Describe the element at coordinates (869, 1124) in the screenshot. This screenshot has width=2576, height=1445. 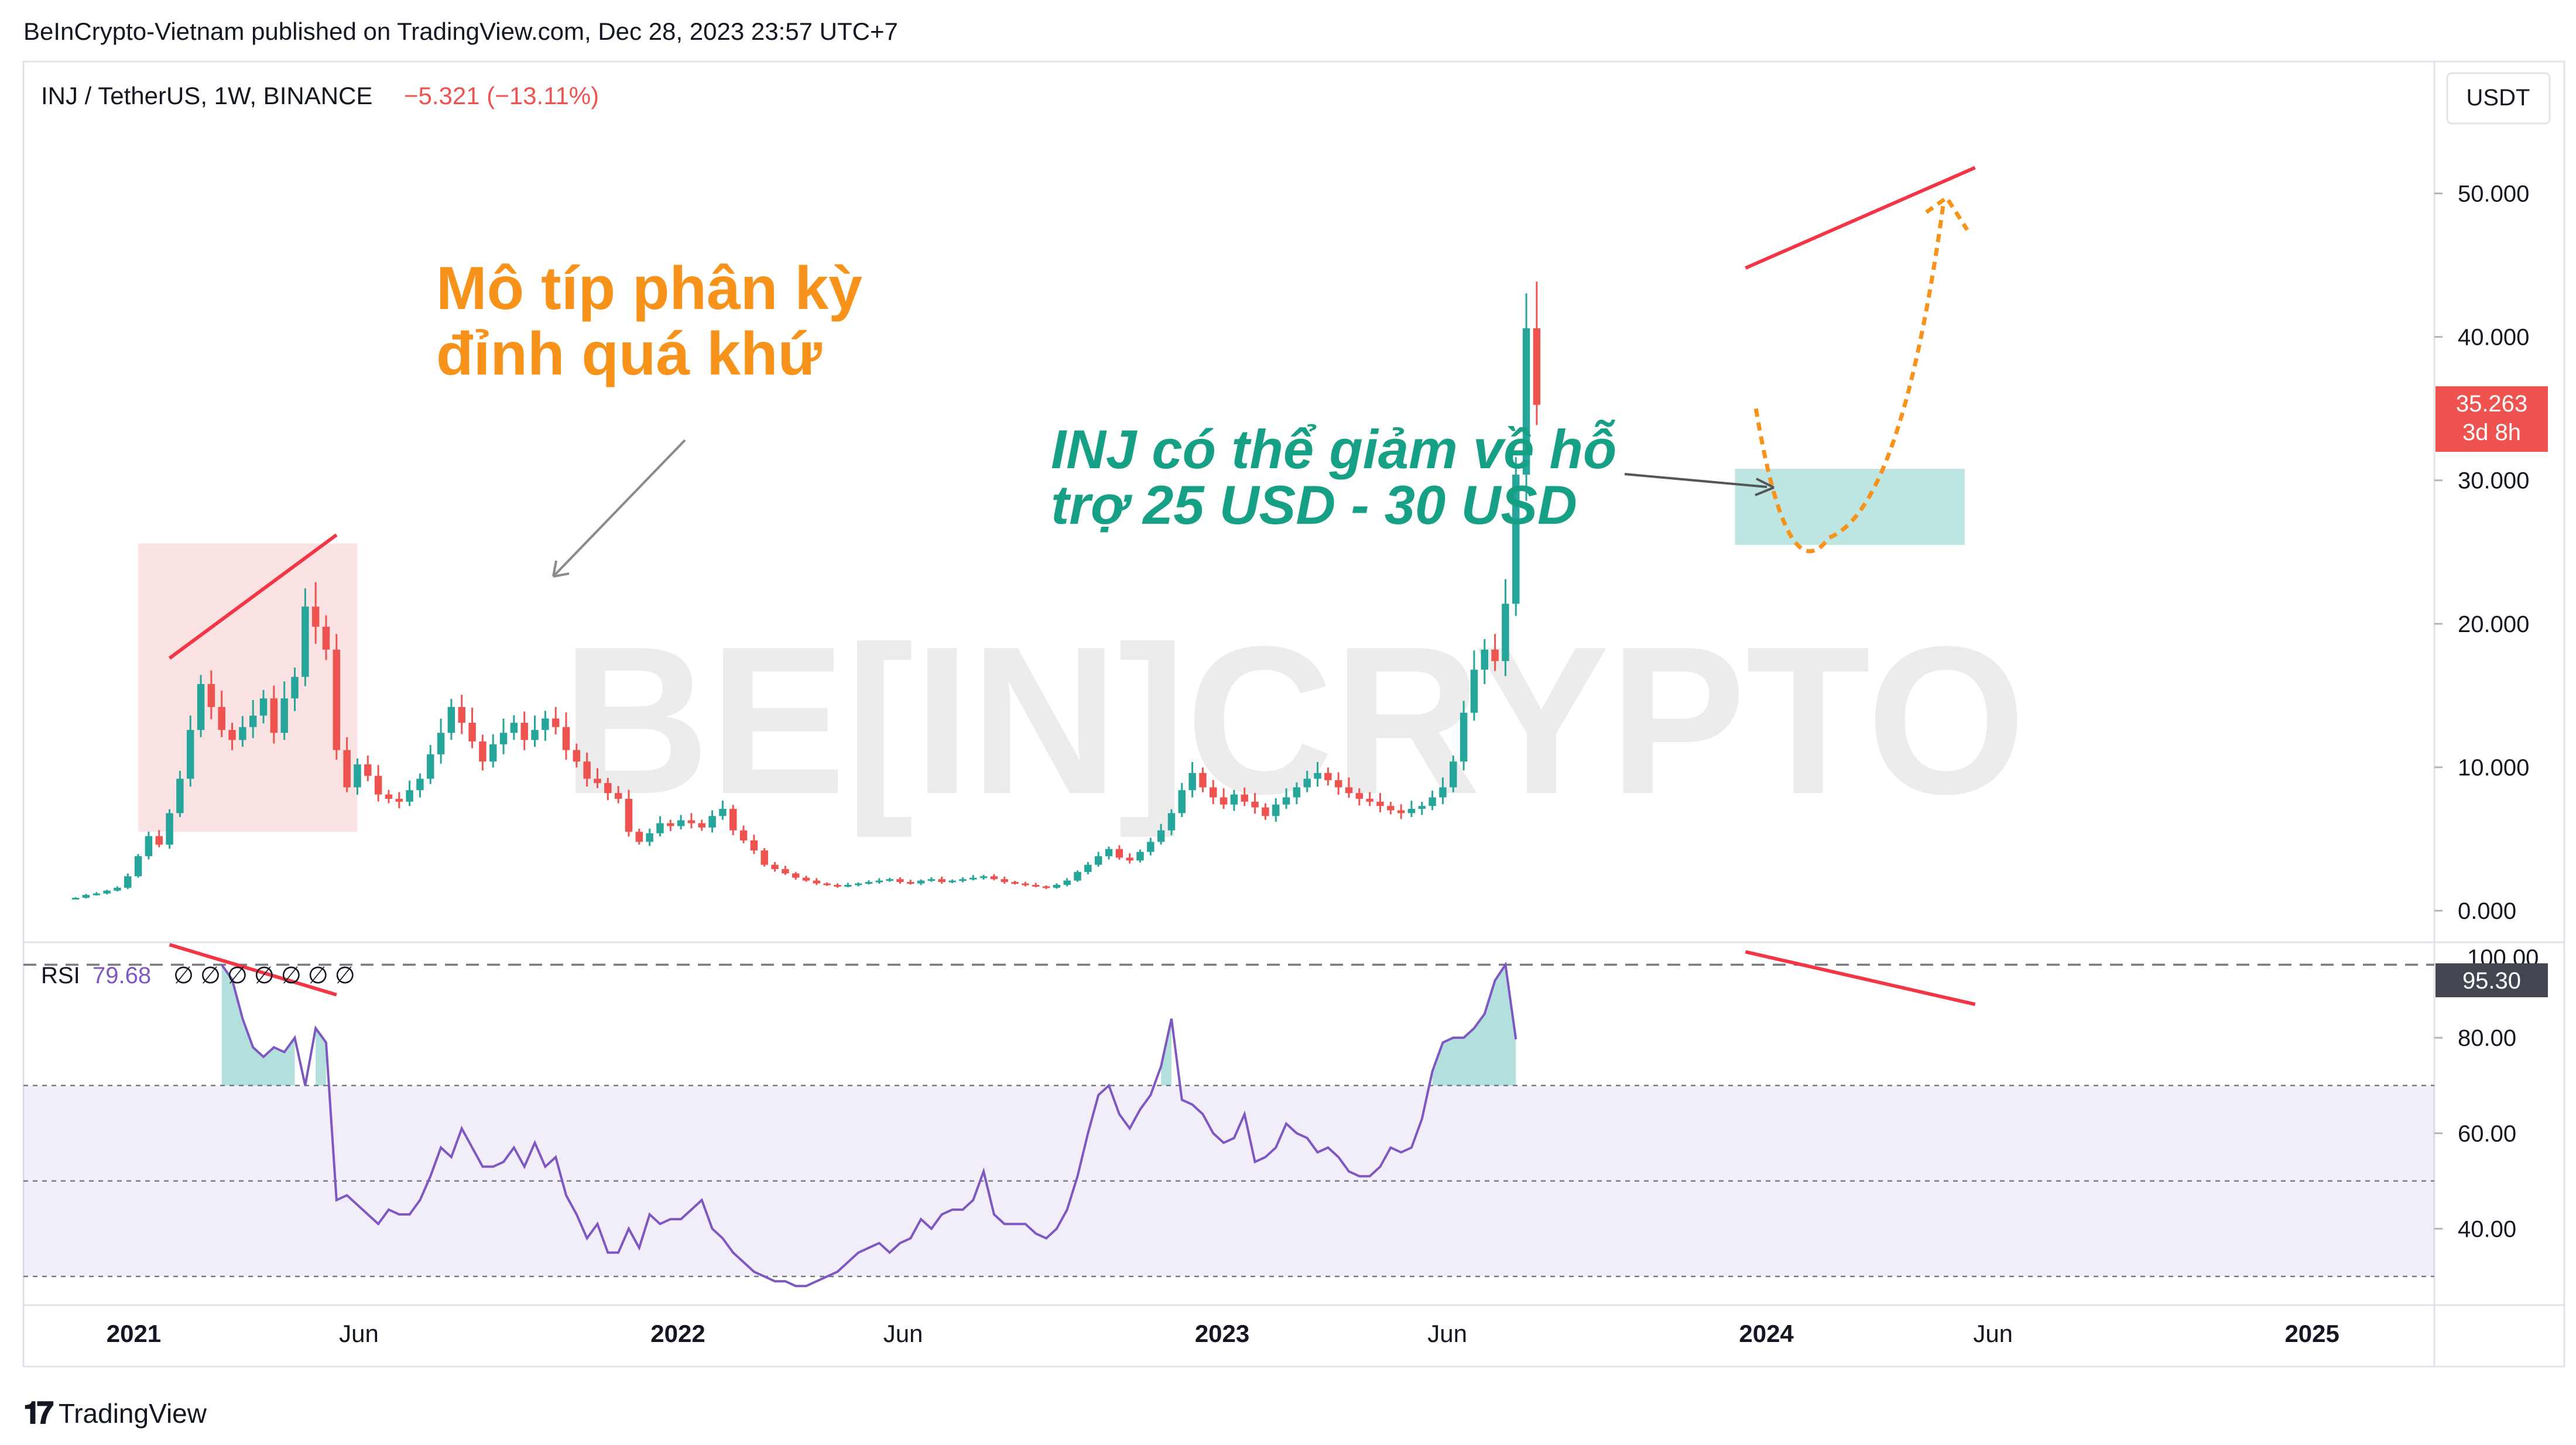
I see `rsi-series-line` at that location.